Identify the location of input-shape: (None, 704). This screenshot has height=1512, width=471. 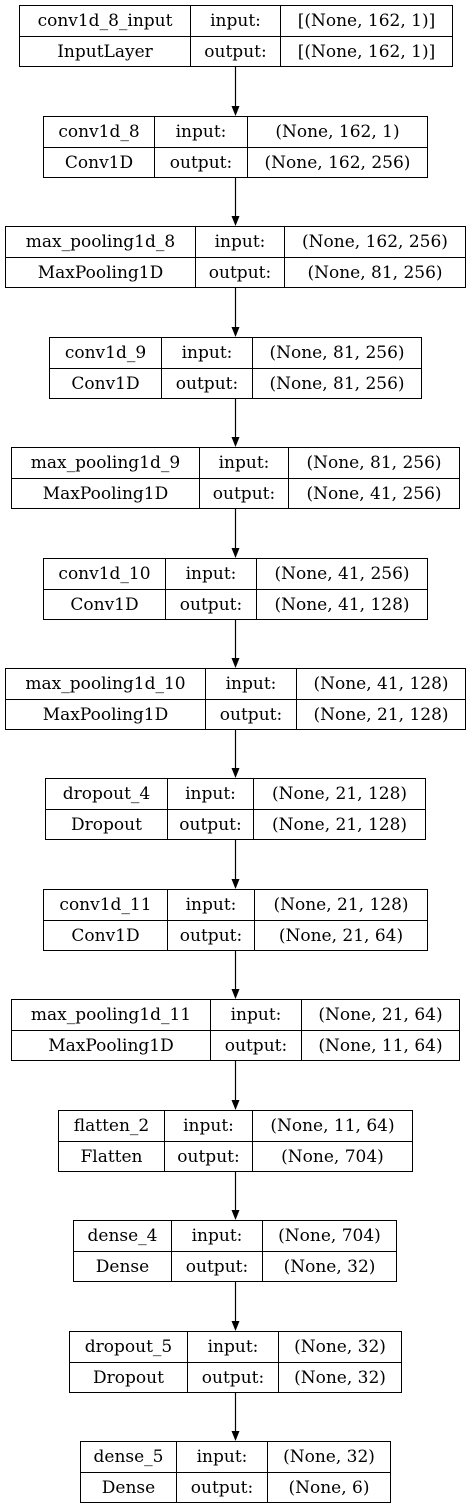
(329, 1236).